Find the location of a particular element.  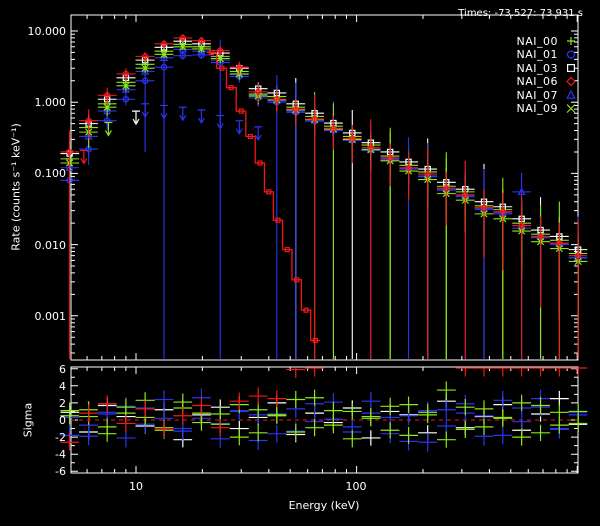

sigma-tick-p2: 2 is located at coordinates (62, 403).